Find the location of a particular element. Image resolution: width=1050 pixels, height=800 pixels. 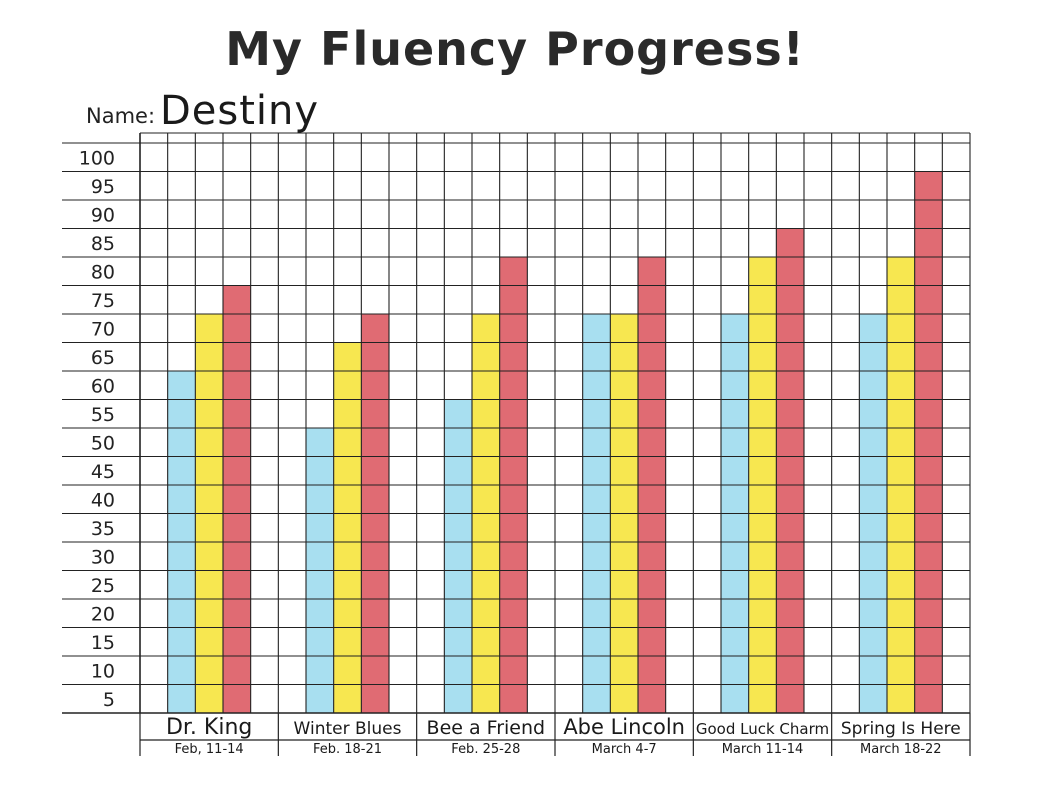

student-name: Destiny is located at coordinates (240, 111).